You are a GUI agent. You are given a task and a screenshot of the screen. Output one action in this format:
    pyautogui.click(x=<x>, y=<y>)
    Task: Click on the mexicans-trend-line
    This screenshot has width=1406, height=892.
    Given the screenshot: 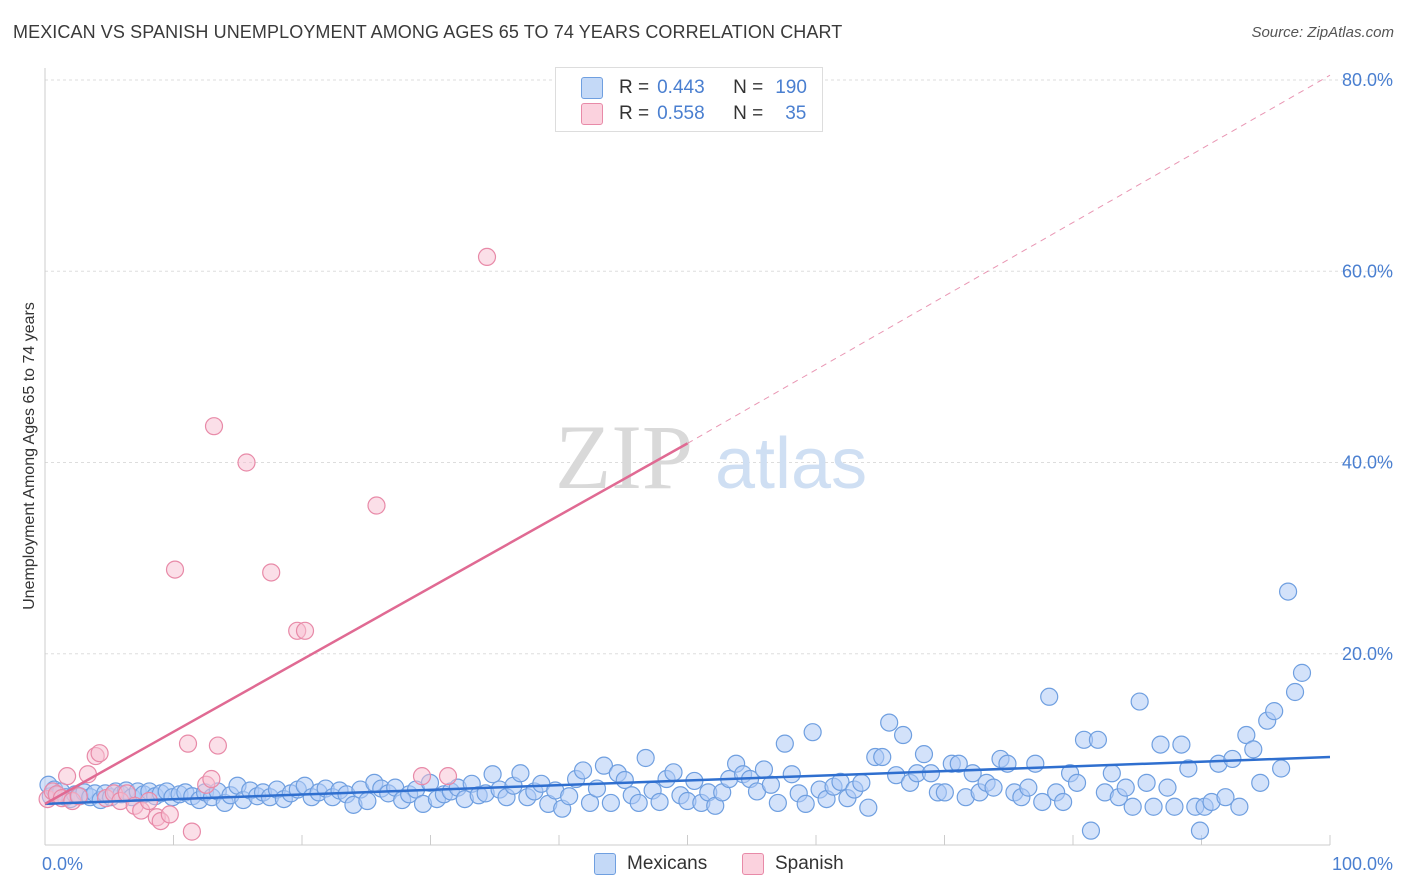 What is the action you would take?
    pyautogui.click(x=687, y=780)
    